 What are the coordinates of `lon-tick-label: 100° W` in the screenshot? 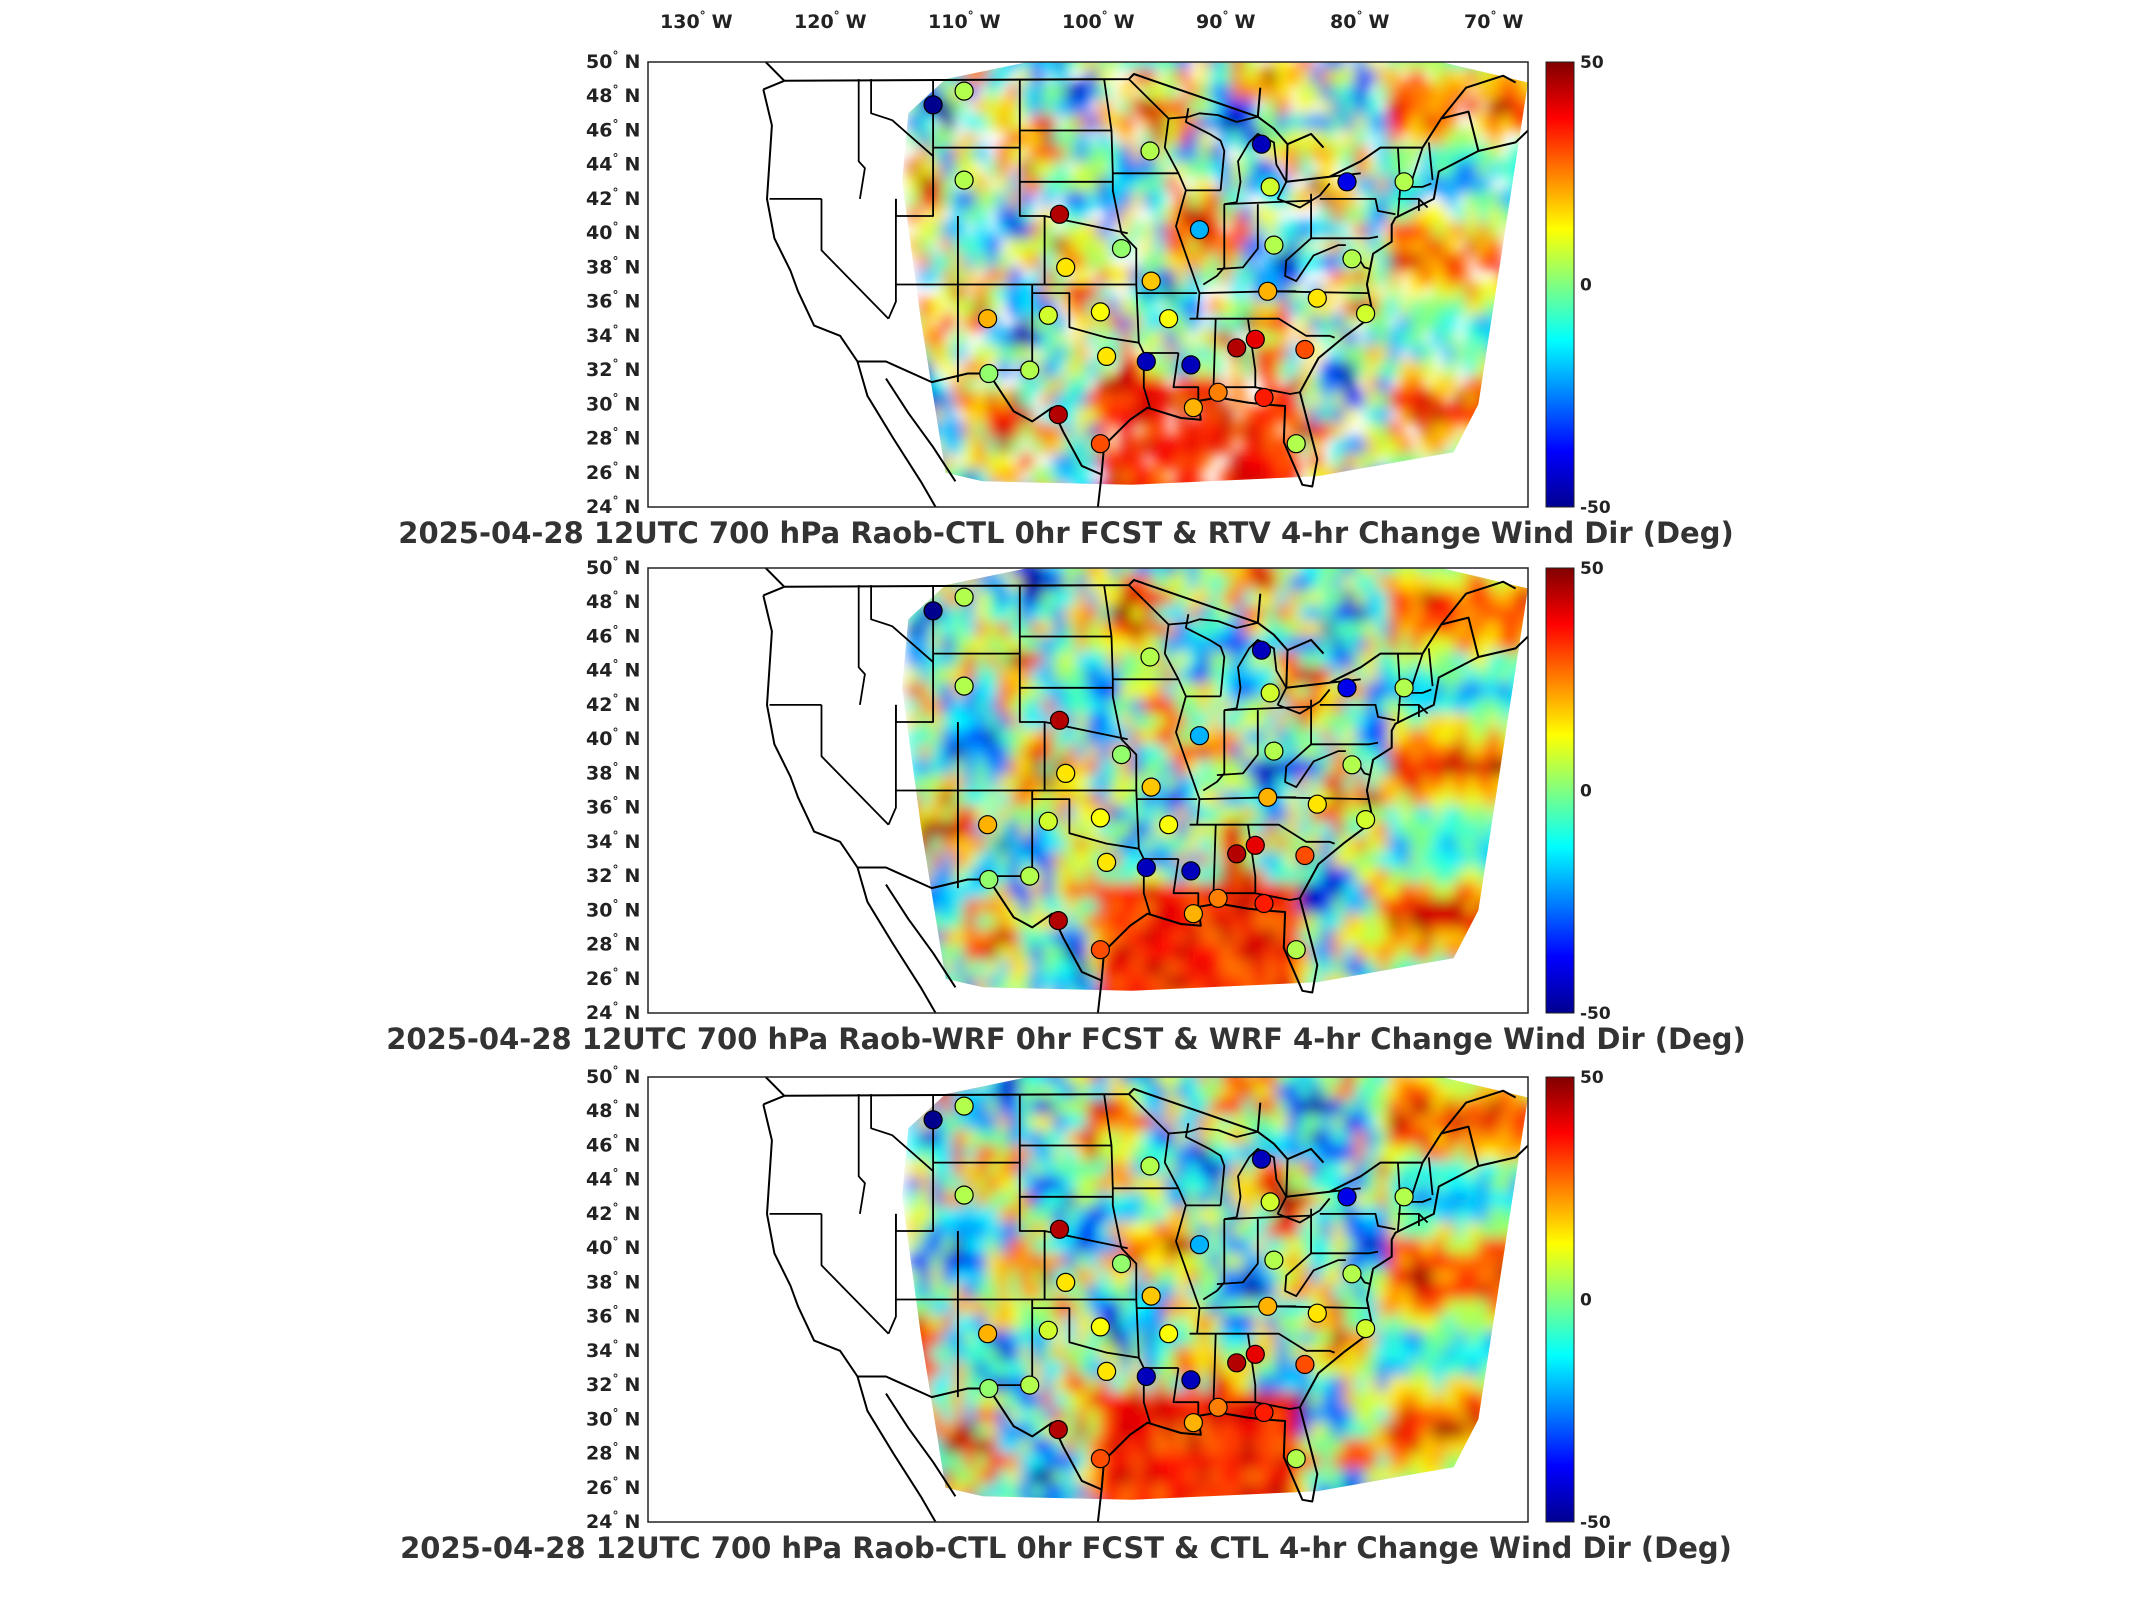 It's located at (1098, 21).